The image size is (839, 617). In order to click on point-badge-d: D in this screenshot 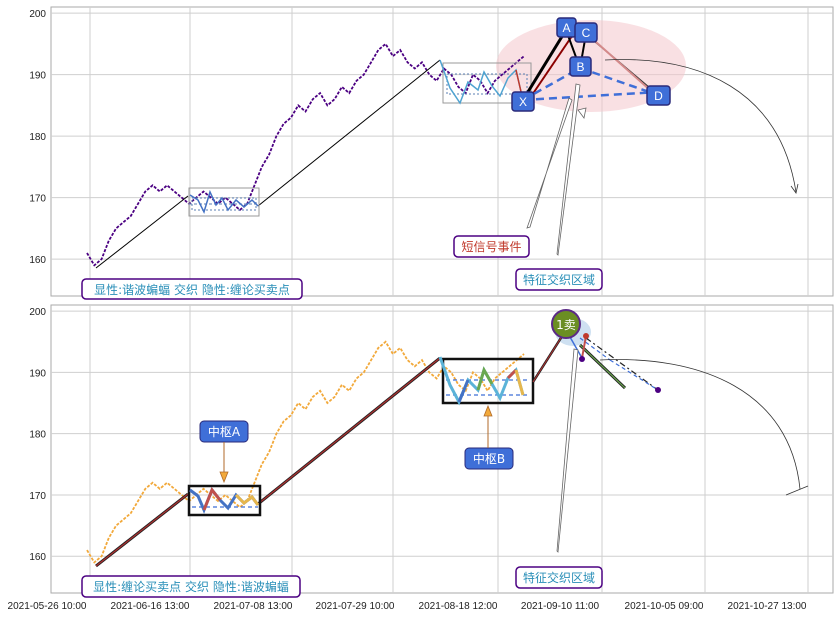, I will do `click(658, 95)`.